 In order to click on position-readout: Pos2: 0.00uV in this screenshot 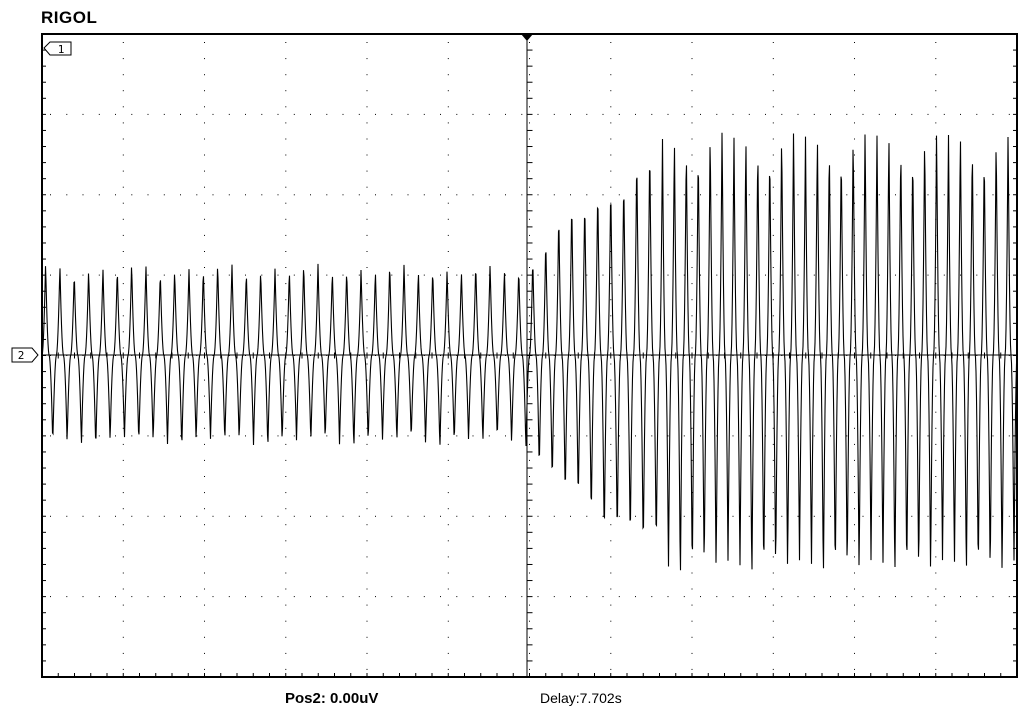, I will do `click(332, 698)`.